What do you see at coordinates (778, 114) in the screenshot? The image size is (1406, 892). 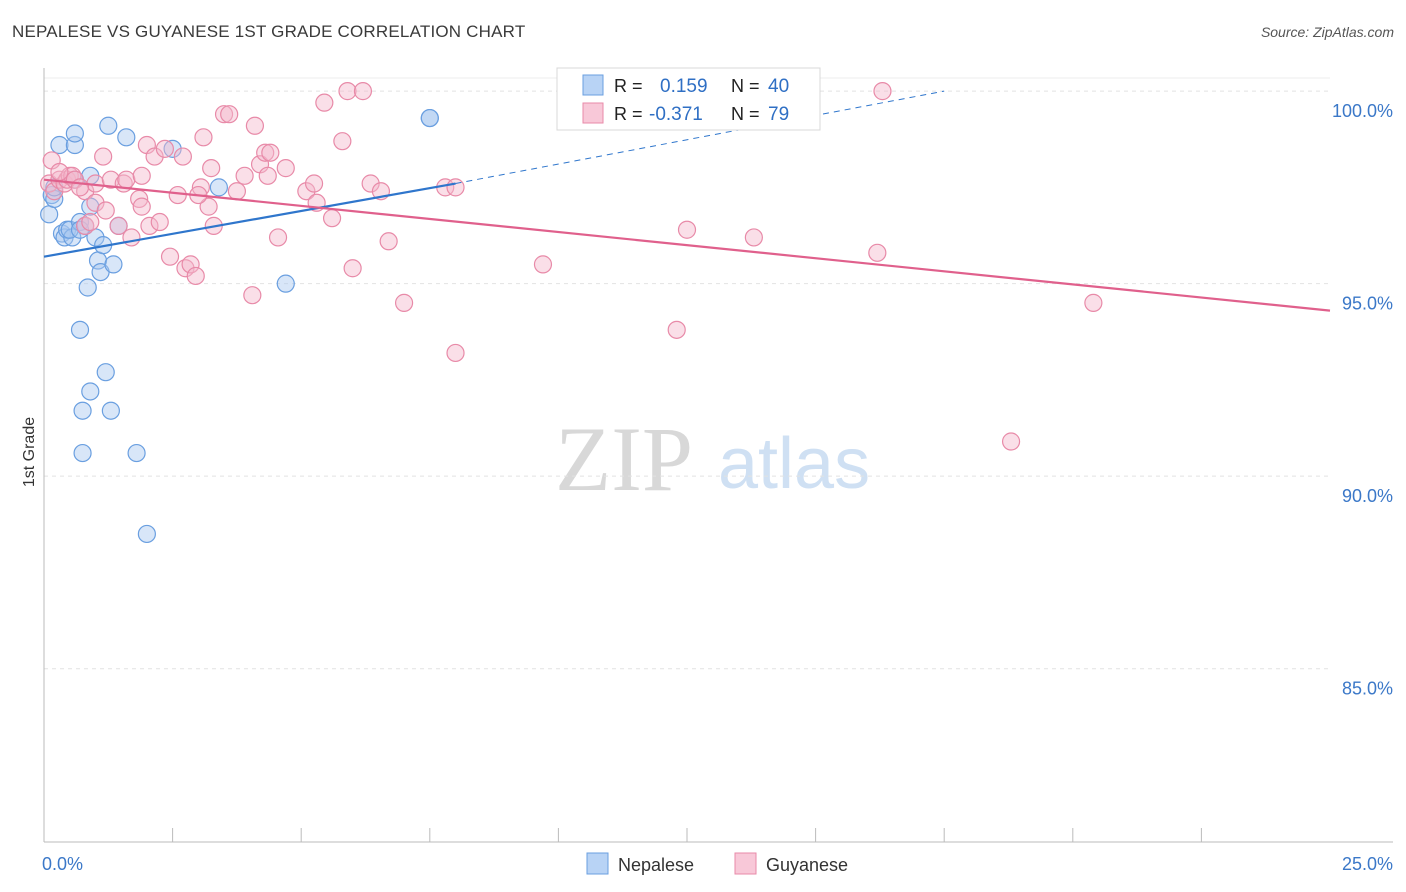 I see `legend-n-value-2: 79` at bounding box center [778, 114].